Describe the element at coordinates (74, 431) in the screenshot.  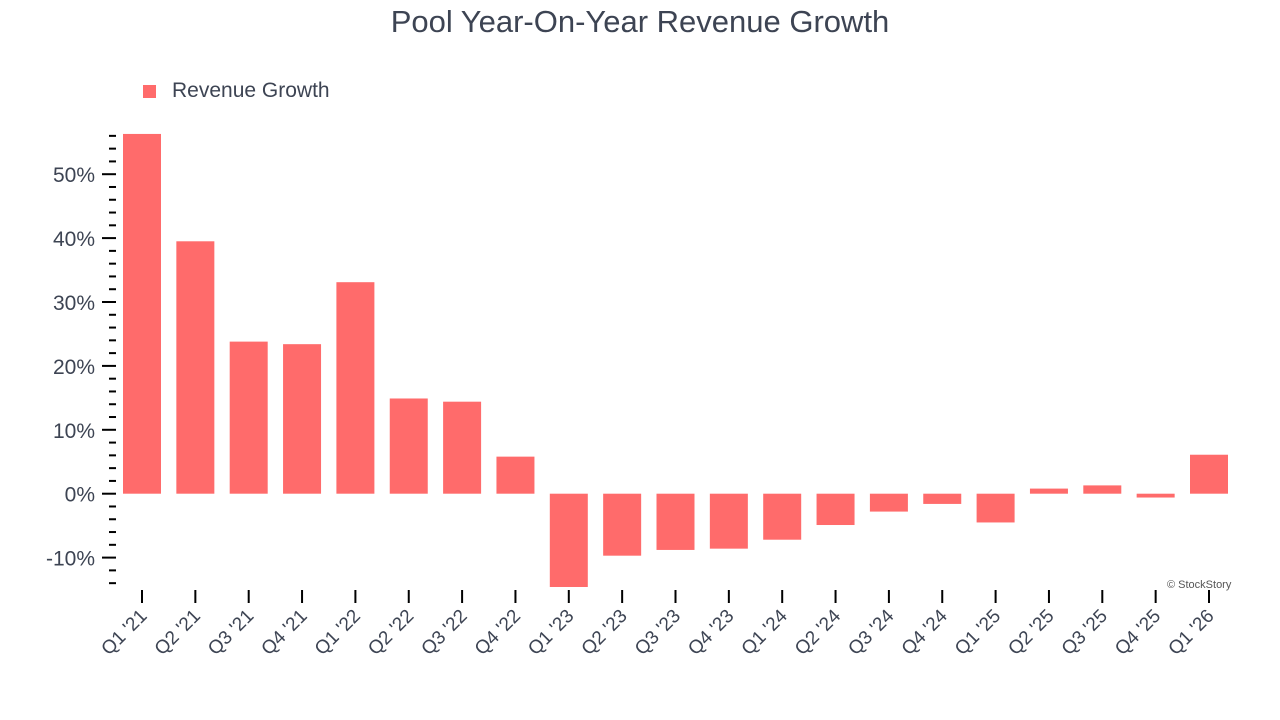
I see `y-tick-label: 10%` at that location.